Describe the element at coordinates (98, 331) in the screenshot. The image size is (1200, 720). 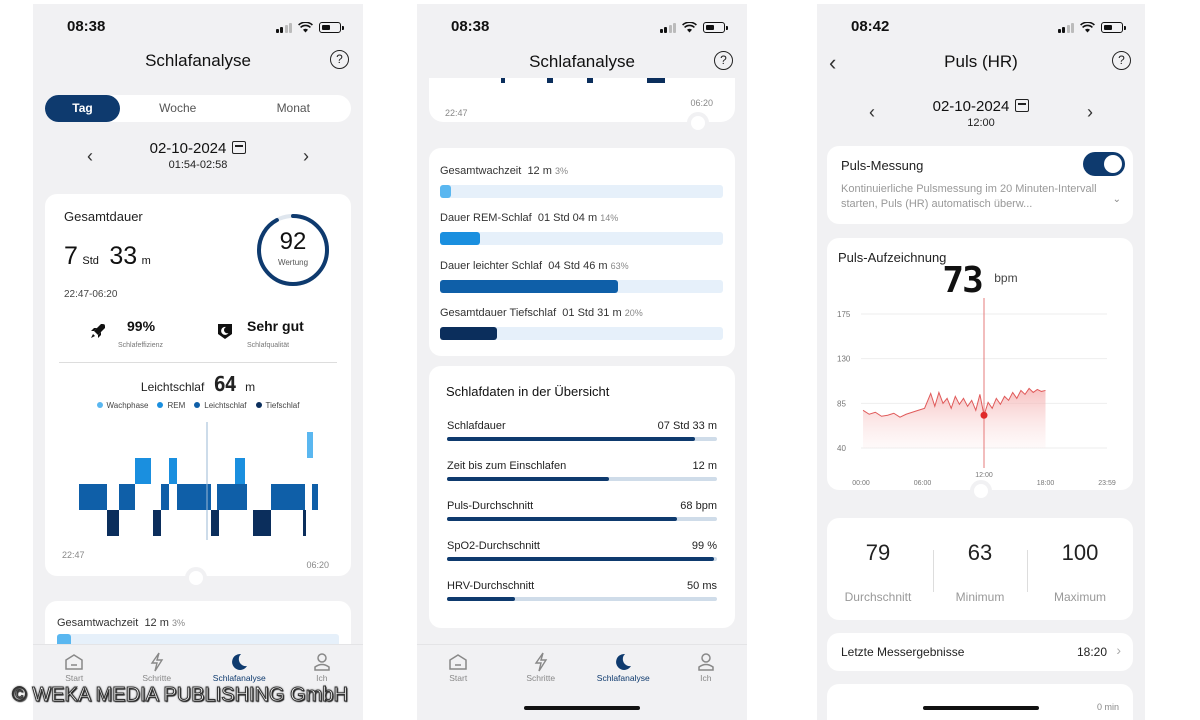
I see `rocket-icon` at that location.